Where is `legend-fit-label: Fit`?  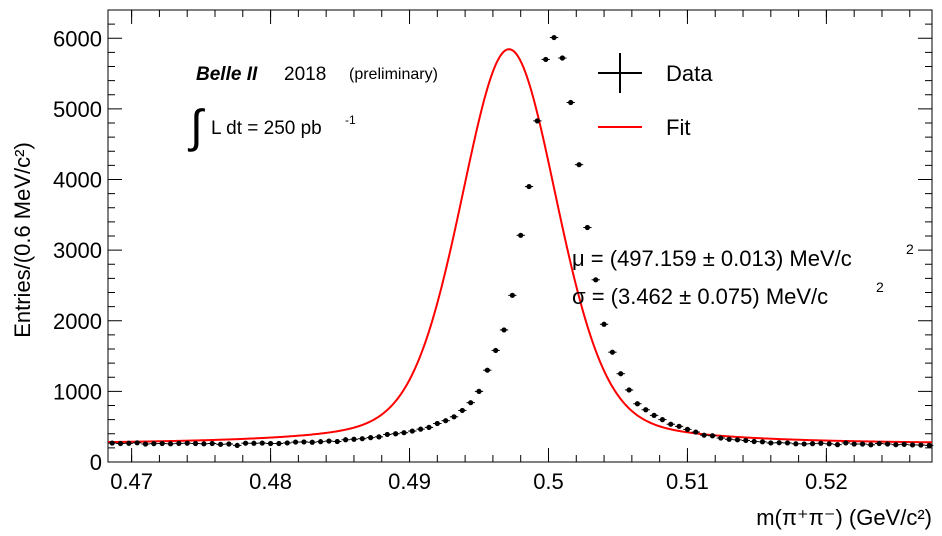
legend-fit-label: Fit is located at coordinates (678, 127).